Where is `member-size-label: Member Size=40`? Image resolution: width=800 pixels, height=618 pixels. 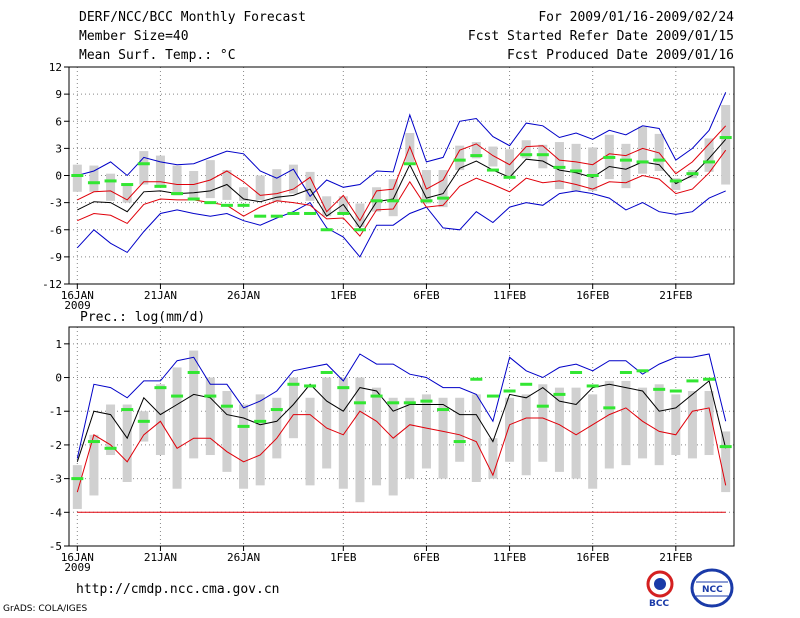
member-size-label: Member Size=40 is located at coordinates (134, 36).